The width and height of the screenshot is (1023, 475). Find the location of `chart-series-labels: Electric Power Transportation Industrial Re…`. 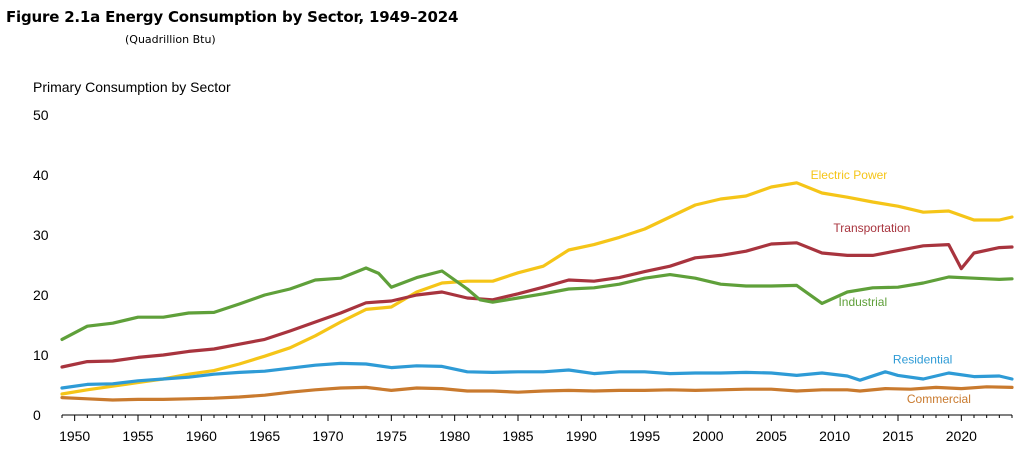

chart-series-labels: Electric Power Transportation Industrial Re… is located at coordinates (891, 287).